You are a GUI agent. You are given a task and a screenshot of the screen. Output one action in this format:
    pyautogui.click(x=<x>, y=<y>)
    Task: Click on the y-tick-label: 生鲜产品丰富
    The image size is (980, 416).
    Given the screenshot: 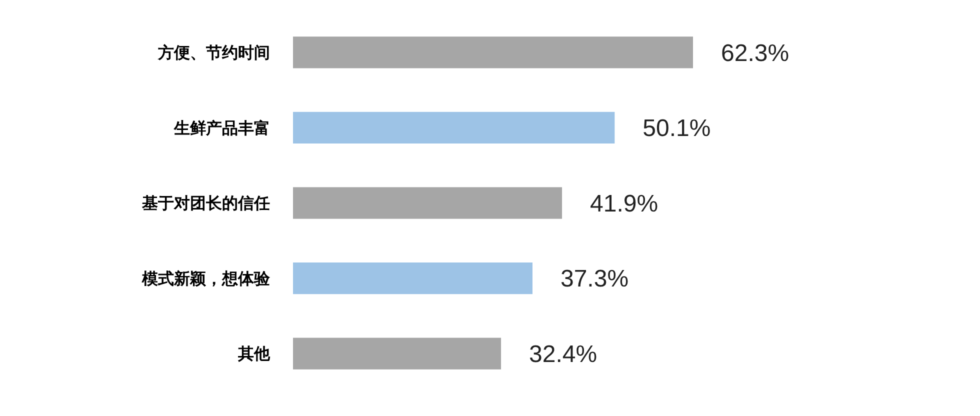 What is the action you would take?
    pyautogui.click(x=221, y=128)
    